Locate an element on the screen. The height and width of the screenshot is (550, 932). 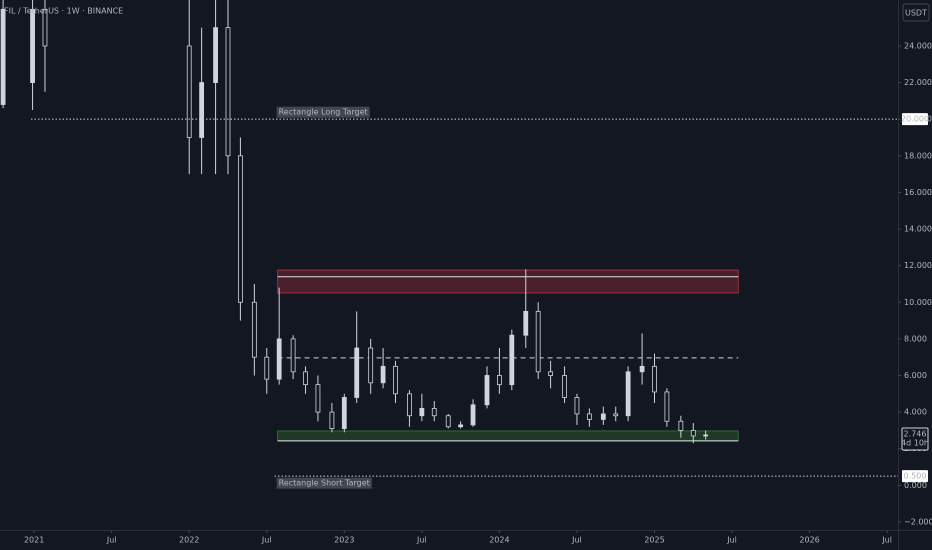
y-tick-label: 12.000 is located at coordinates (918, 265).